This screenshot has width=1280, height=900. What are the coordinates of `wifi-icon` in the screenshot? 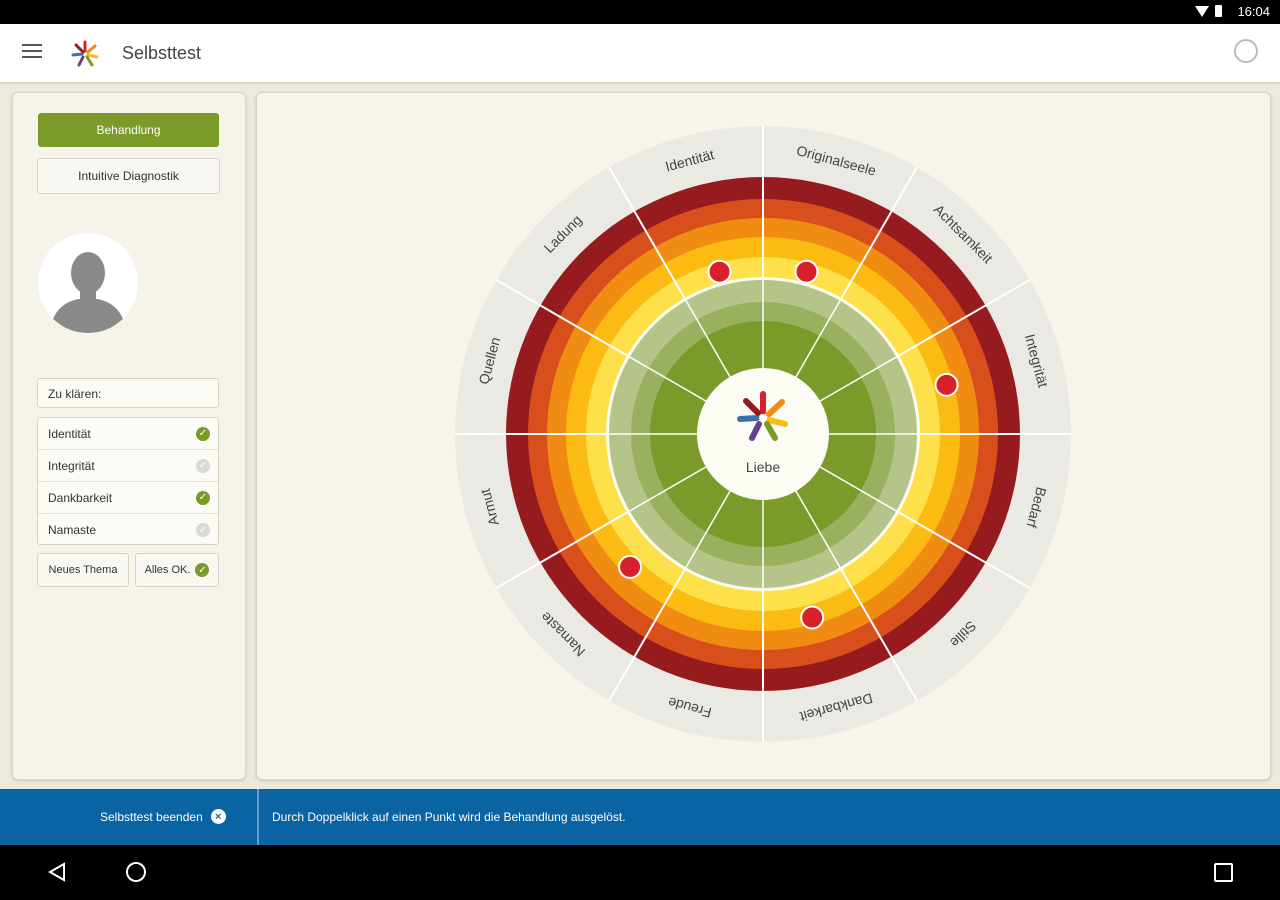 It's located at (1202, 11).